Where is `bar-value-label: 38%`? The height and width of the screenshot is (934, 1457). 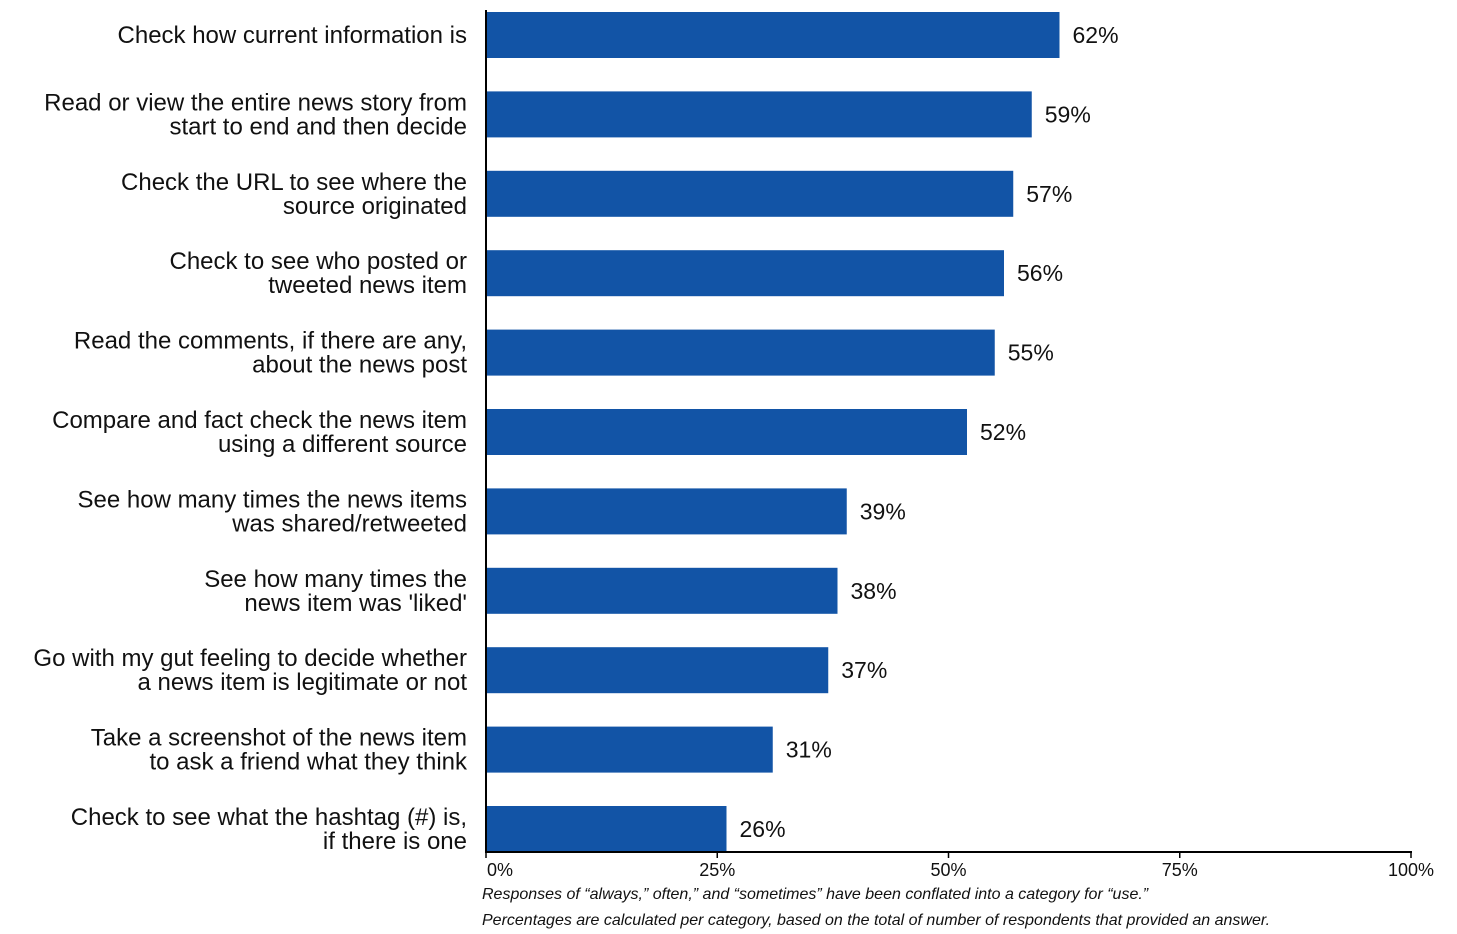 bar-value-label: 38% is located at coordinates (874, 591).